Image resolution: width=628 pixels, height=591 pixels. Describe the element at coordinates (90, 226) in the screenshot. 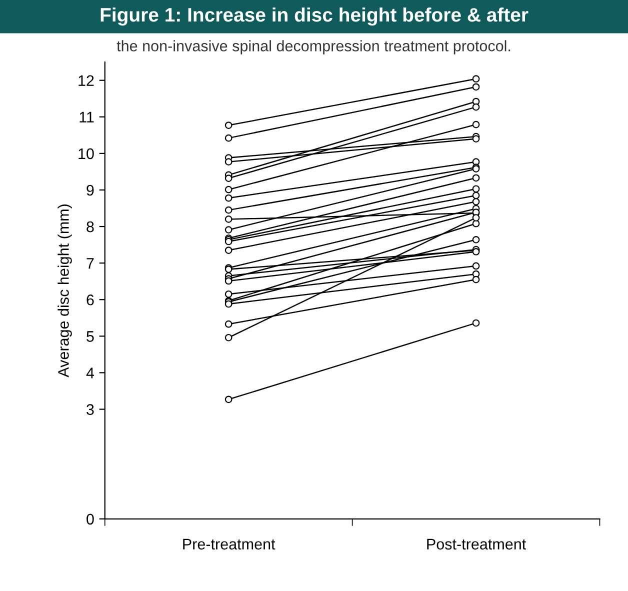

I see `y-tick-label: 8` at that location.